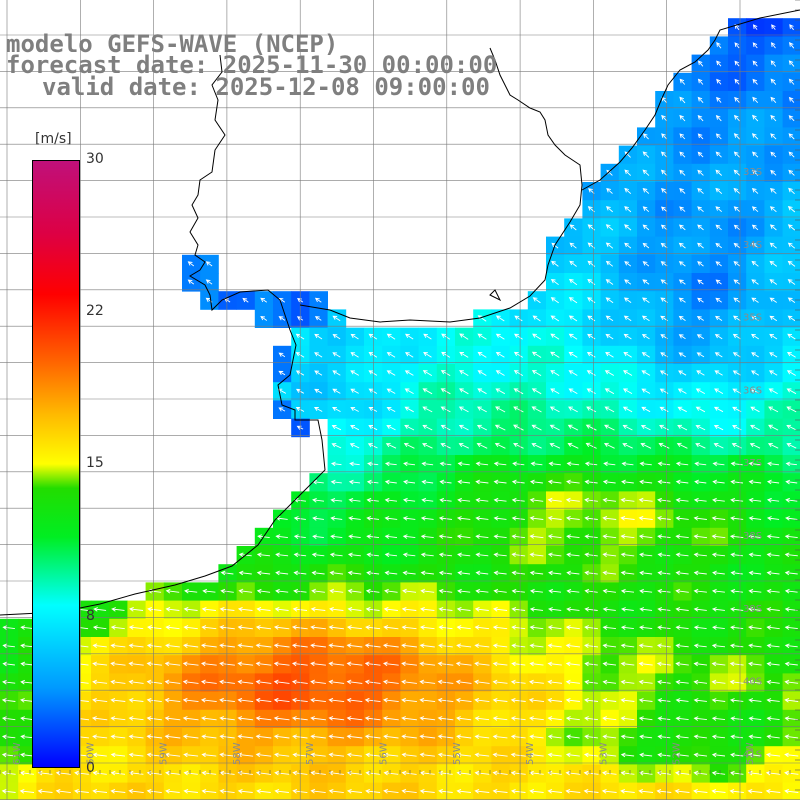 The image size is (800, 800). What do you see at coordinates (384, 753) in the screenshot?
I see `longitude-label: 56W` at bounding box center [384, 753].